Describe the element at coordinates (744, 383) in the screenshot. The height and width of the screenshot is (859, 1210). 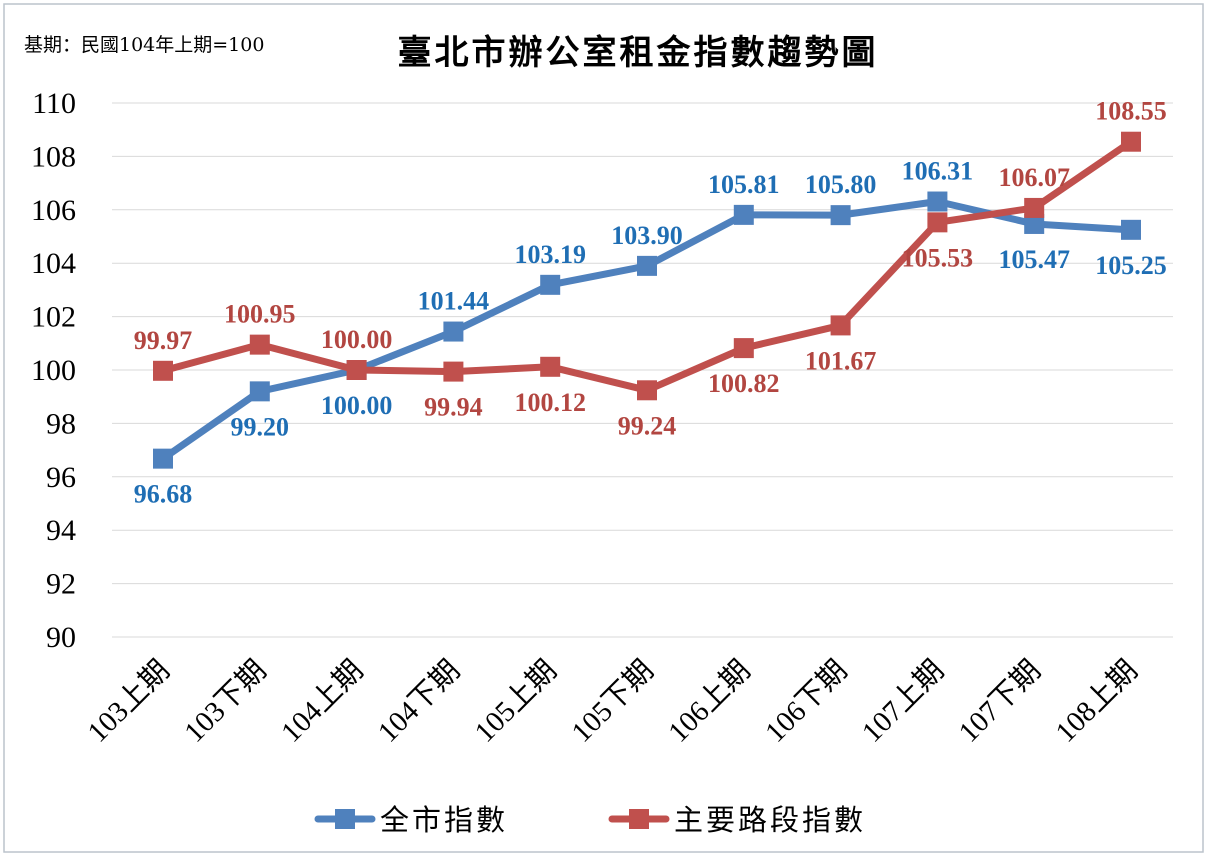
I see `data-label: 100.82` at that location.